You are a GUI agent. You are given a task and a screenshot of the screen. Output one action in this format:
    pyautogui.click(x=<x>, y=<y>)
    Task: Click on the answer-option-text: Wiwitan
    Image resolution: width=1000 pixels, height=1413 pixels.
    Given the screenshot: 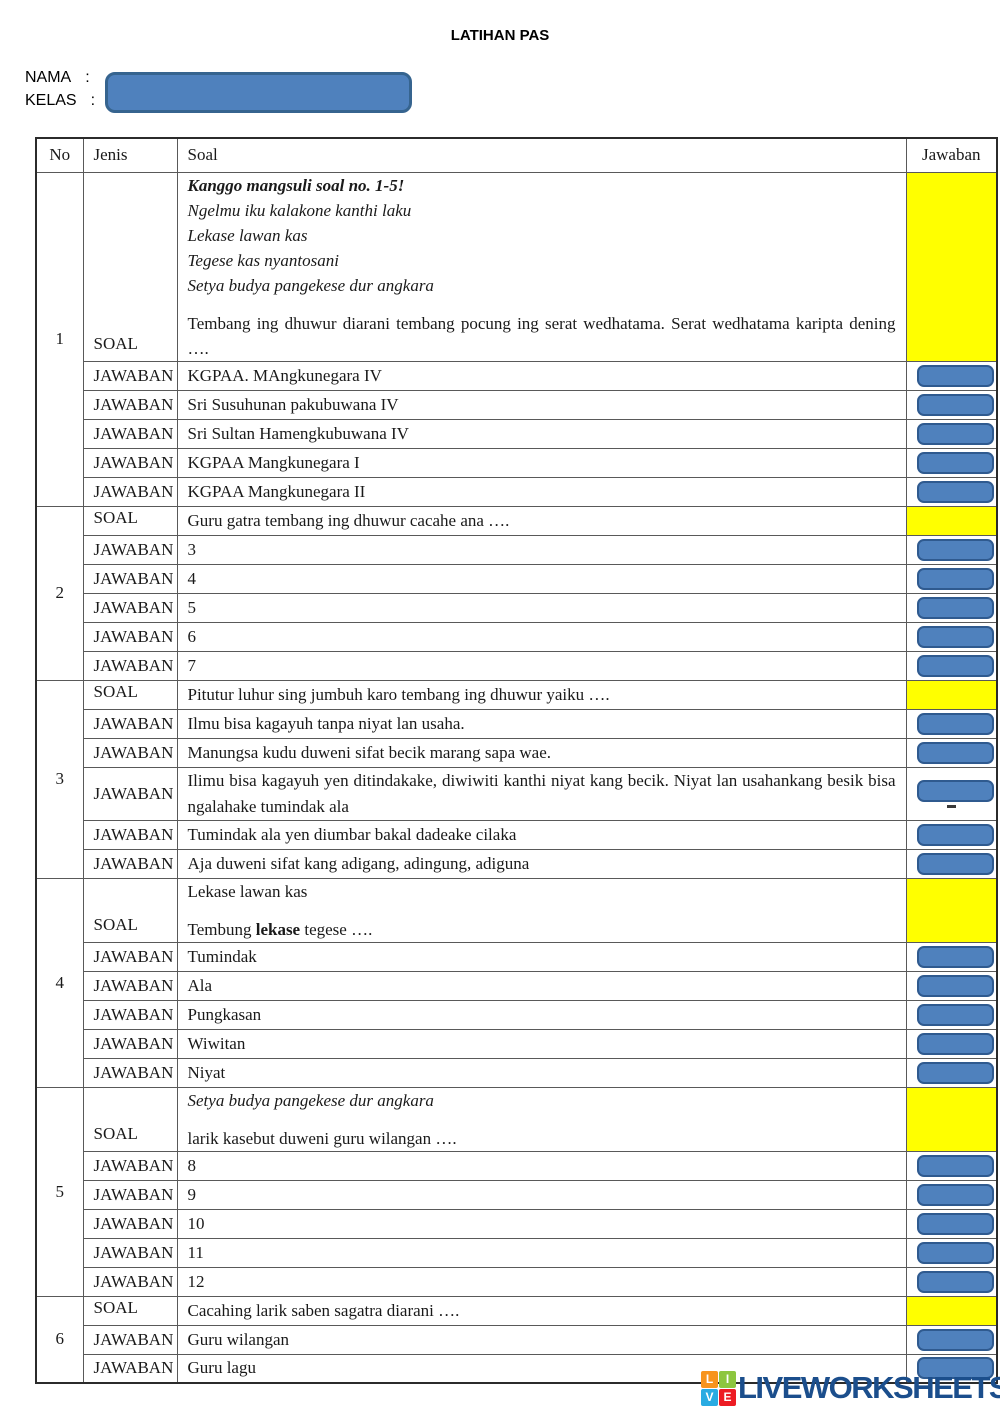 What is the action you would take?
    pyautogui.click(x=541, y=1043)
    